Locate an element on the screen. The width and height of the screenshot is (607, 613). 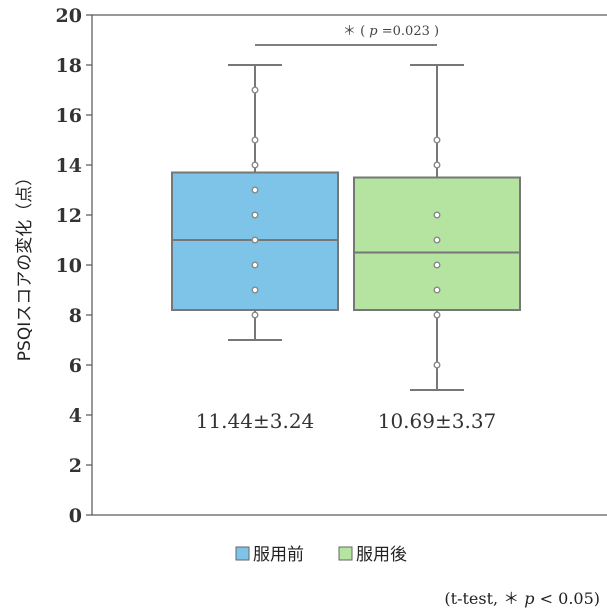
y-tick-label: 2 is located at coordinates (75, 466).